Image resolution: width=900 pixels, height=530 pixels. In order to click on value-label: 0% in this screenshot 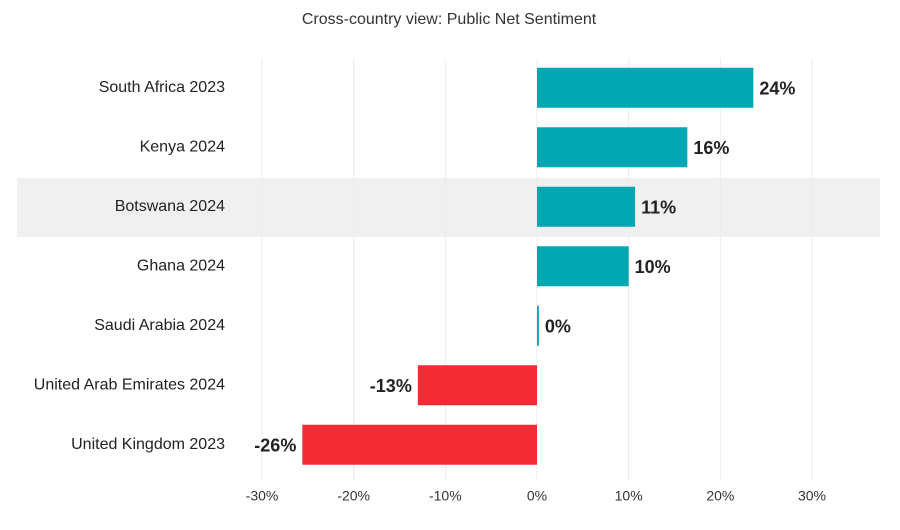, I will do `click(558, 327)`.